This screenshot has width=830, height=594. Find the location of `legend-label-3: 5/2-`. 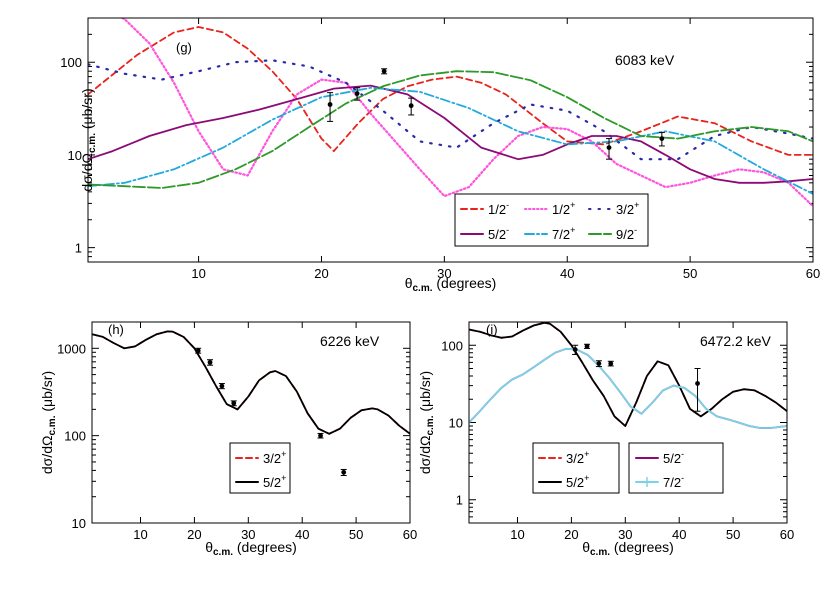

legend-label-3: 5/2- is located at coordinates (498, 233).